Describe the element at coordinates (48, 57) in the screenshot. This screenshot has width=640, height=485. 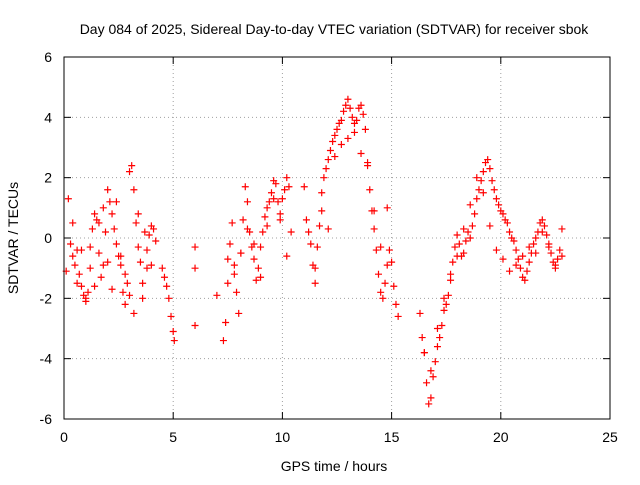
I see `y-tick-label: 6` at that location.